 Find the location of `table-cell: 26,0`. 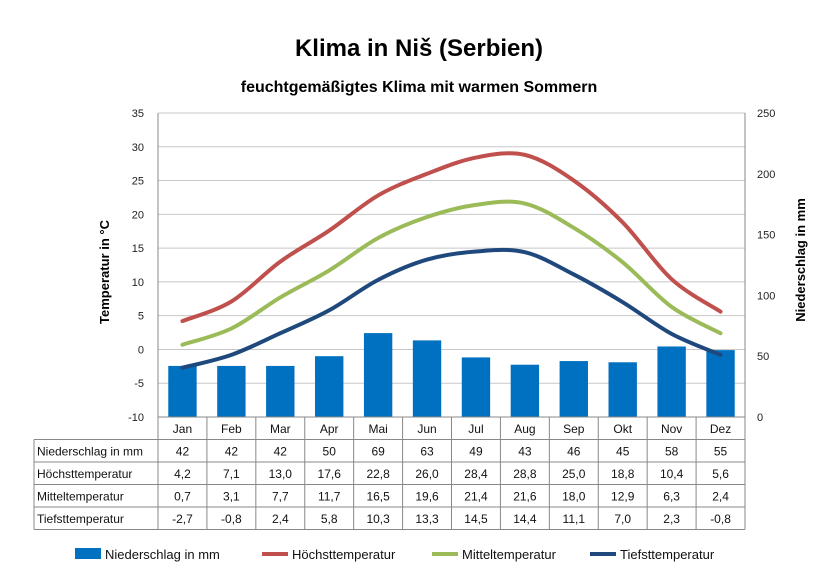

table-cell: 26,0 is located at coordinates (427, 474).